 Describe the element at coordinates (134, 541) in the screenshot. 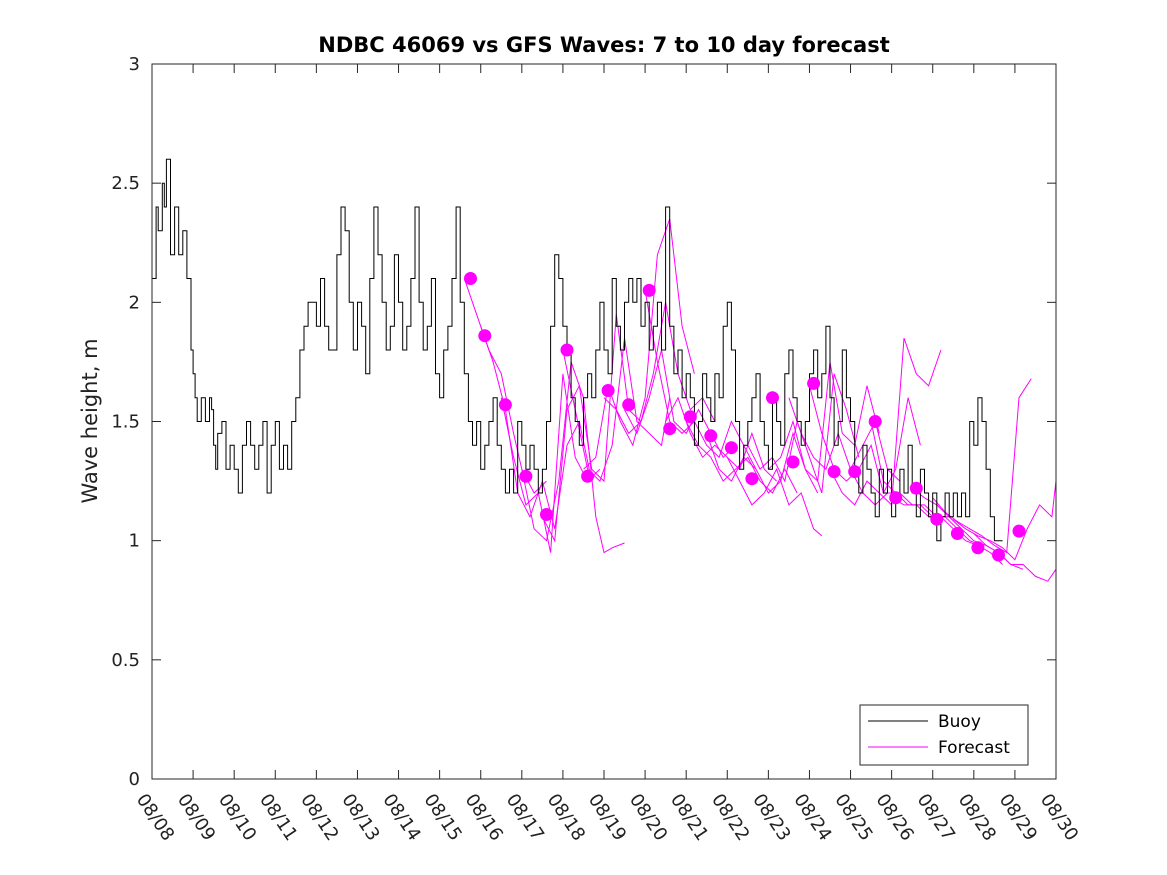

I see `y-tick-label: 1` at that location.